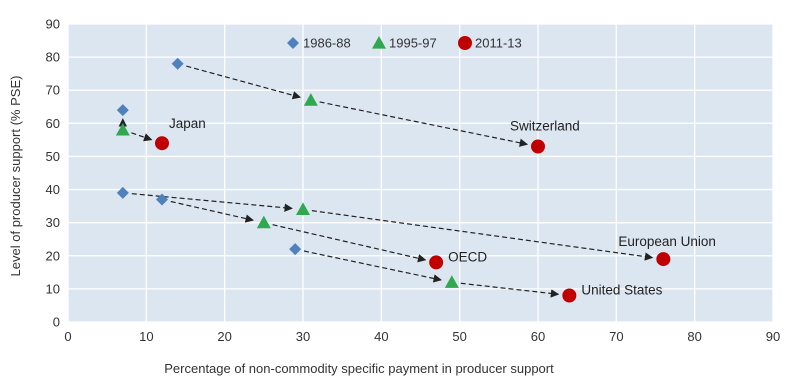  What do you see at coordinates (53, 57) in the screenshot?
I see `y-tick-label: 80` at bounding box center [53, 57].